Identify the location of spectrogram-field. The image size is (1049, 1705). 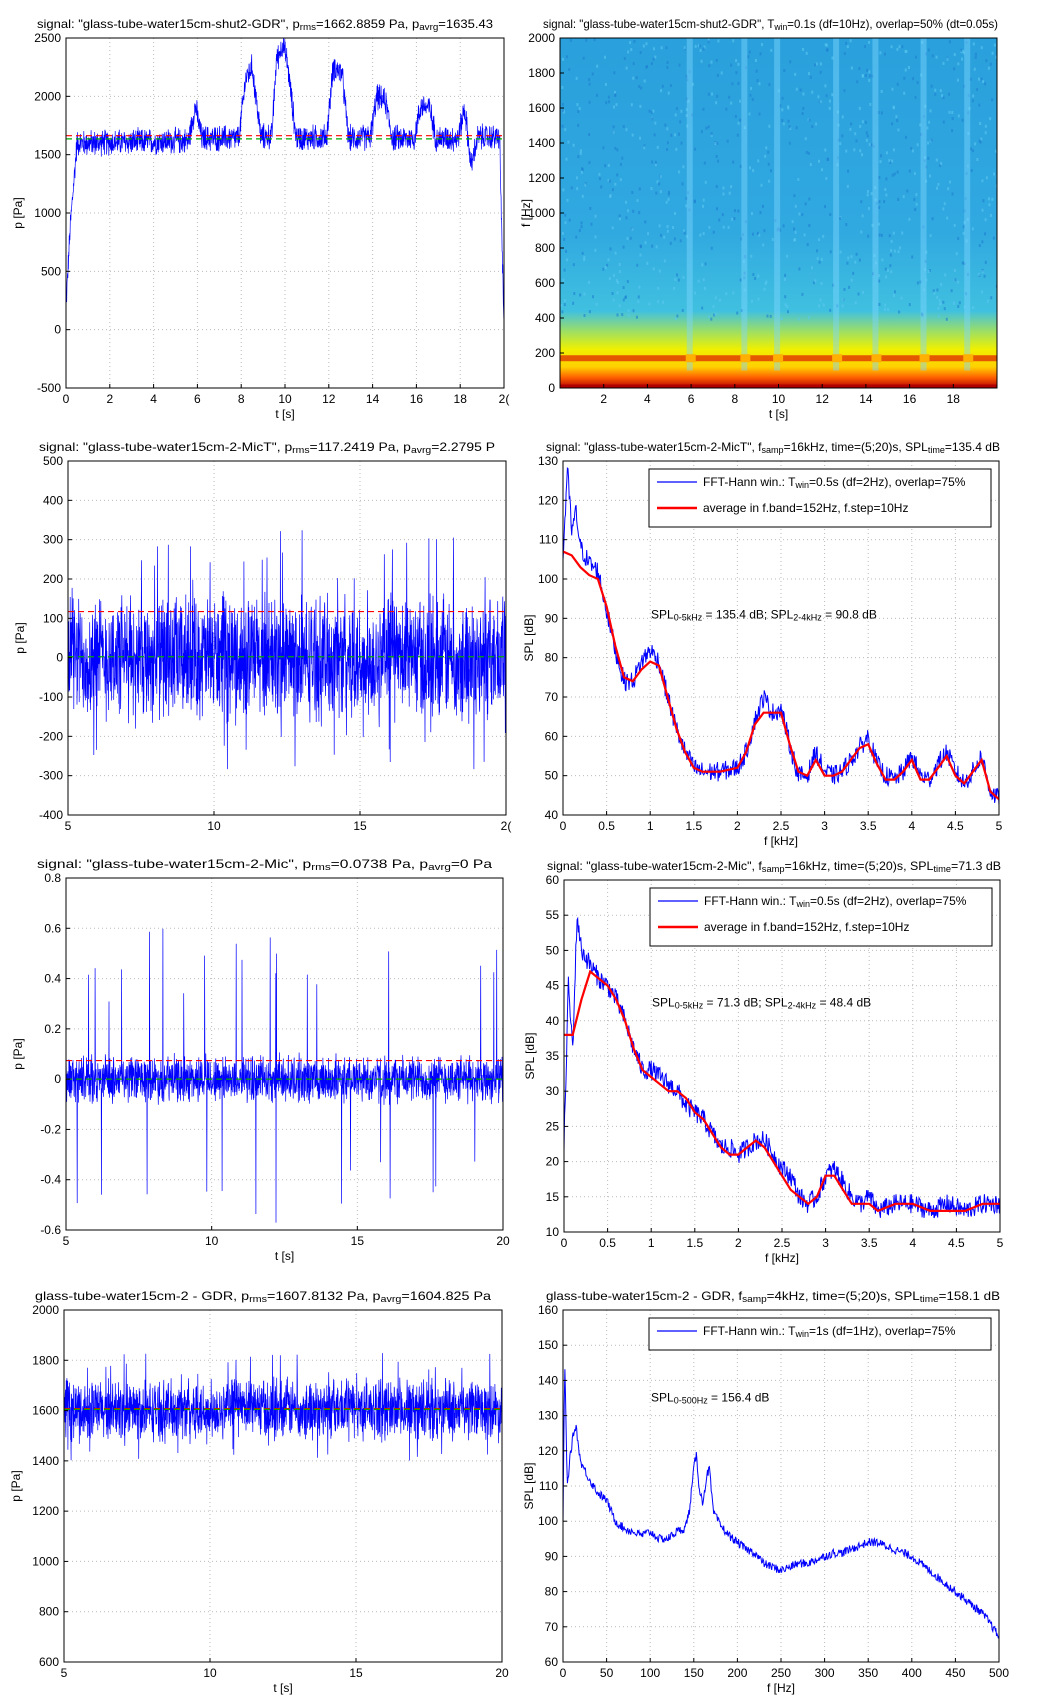
(778, 213).